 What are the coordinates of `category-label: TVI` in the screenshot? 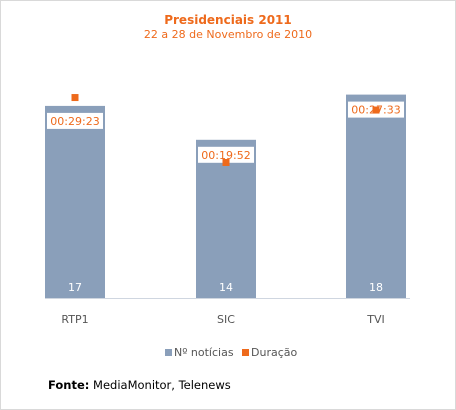 It's located at (375, 319).